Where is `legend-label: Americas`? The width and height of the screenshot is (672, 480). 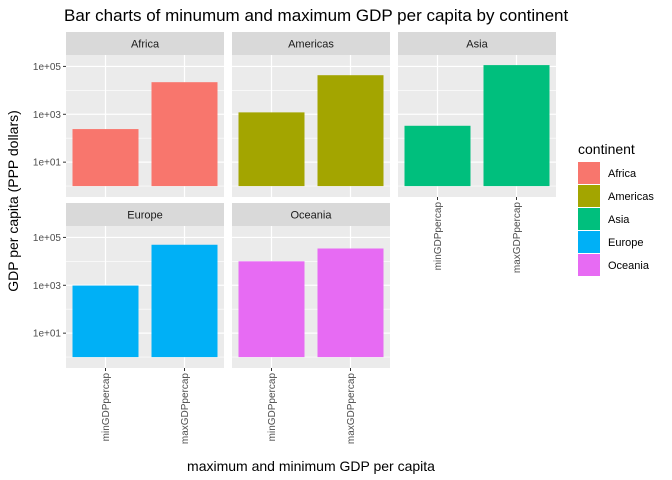
legend-label: Americas is located at coordinates (631, 197).